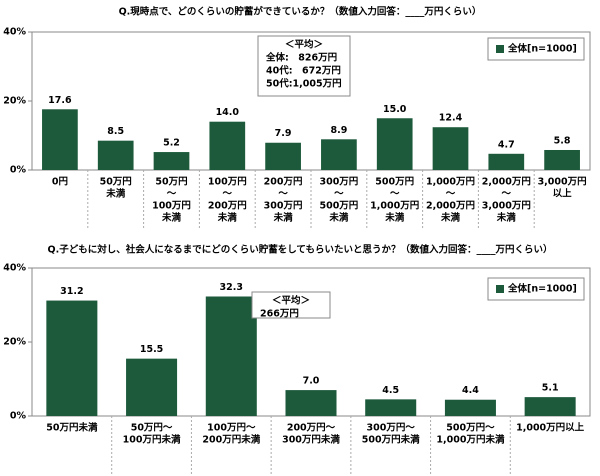 Image resolution: width=600 pixels, height=476 pixels. What do you see at coordinates (283, 133) in the screenshot?
I see `value-label: 7.9` at bounding box center [283, 133].